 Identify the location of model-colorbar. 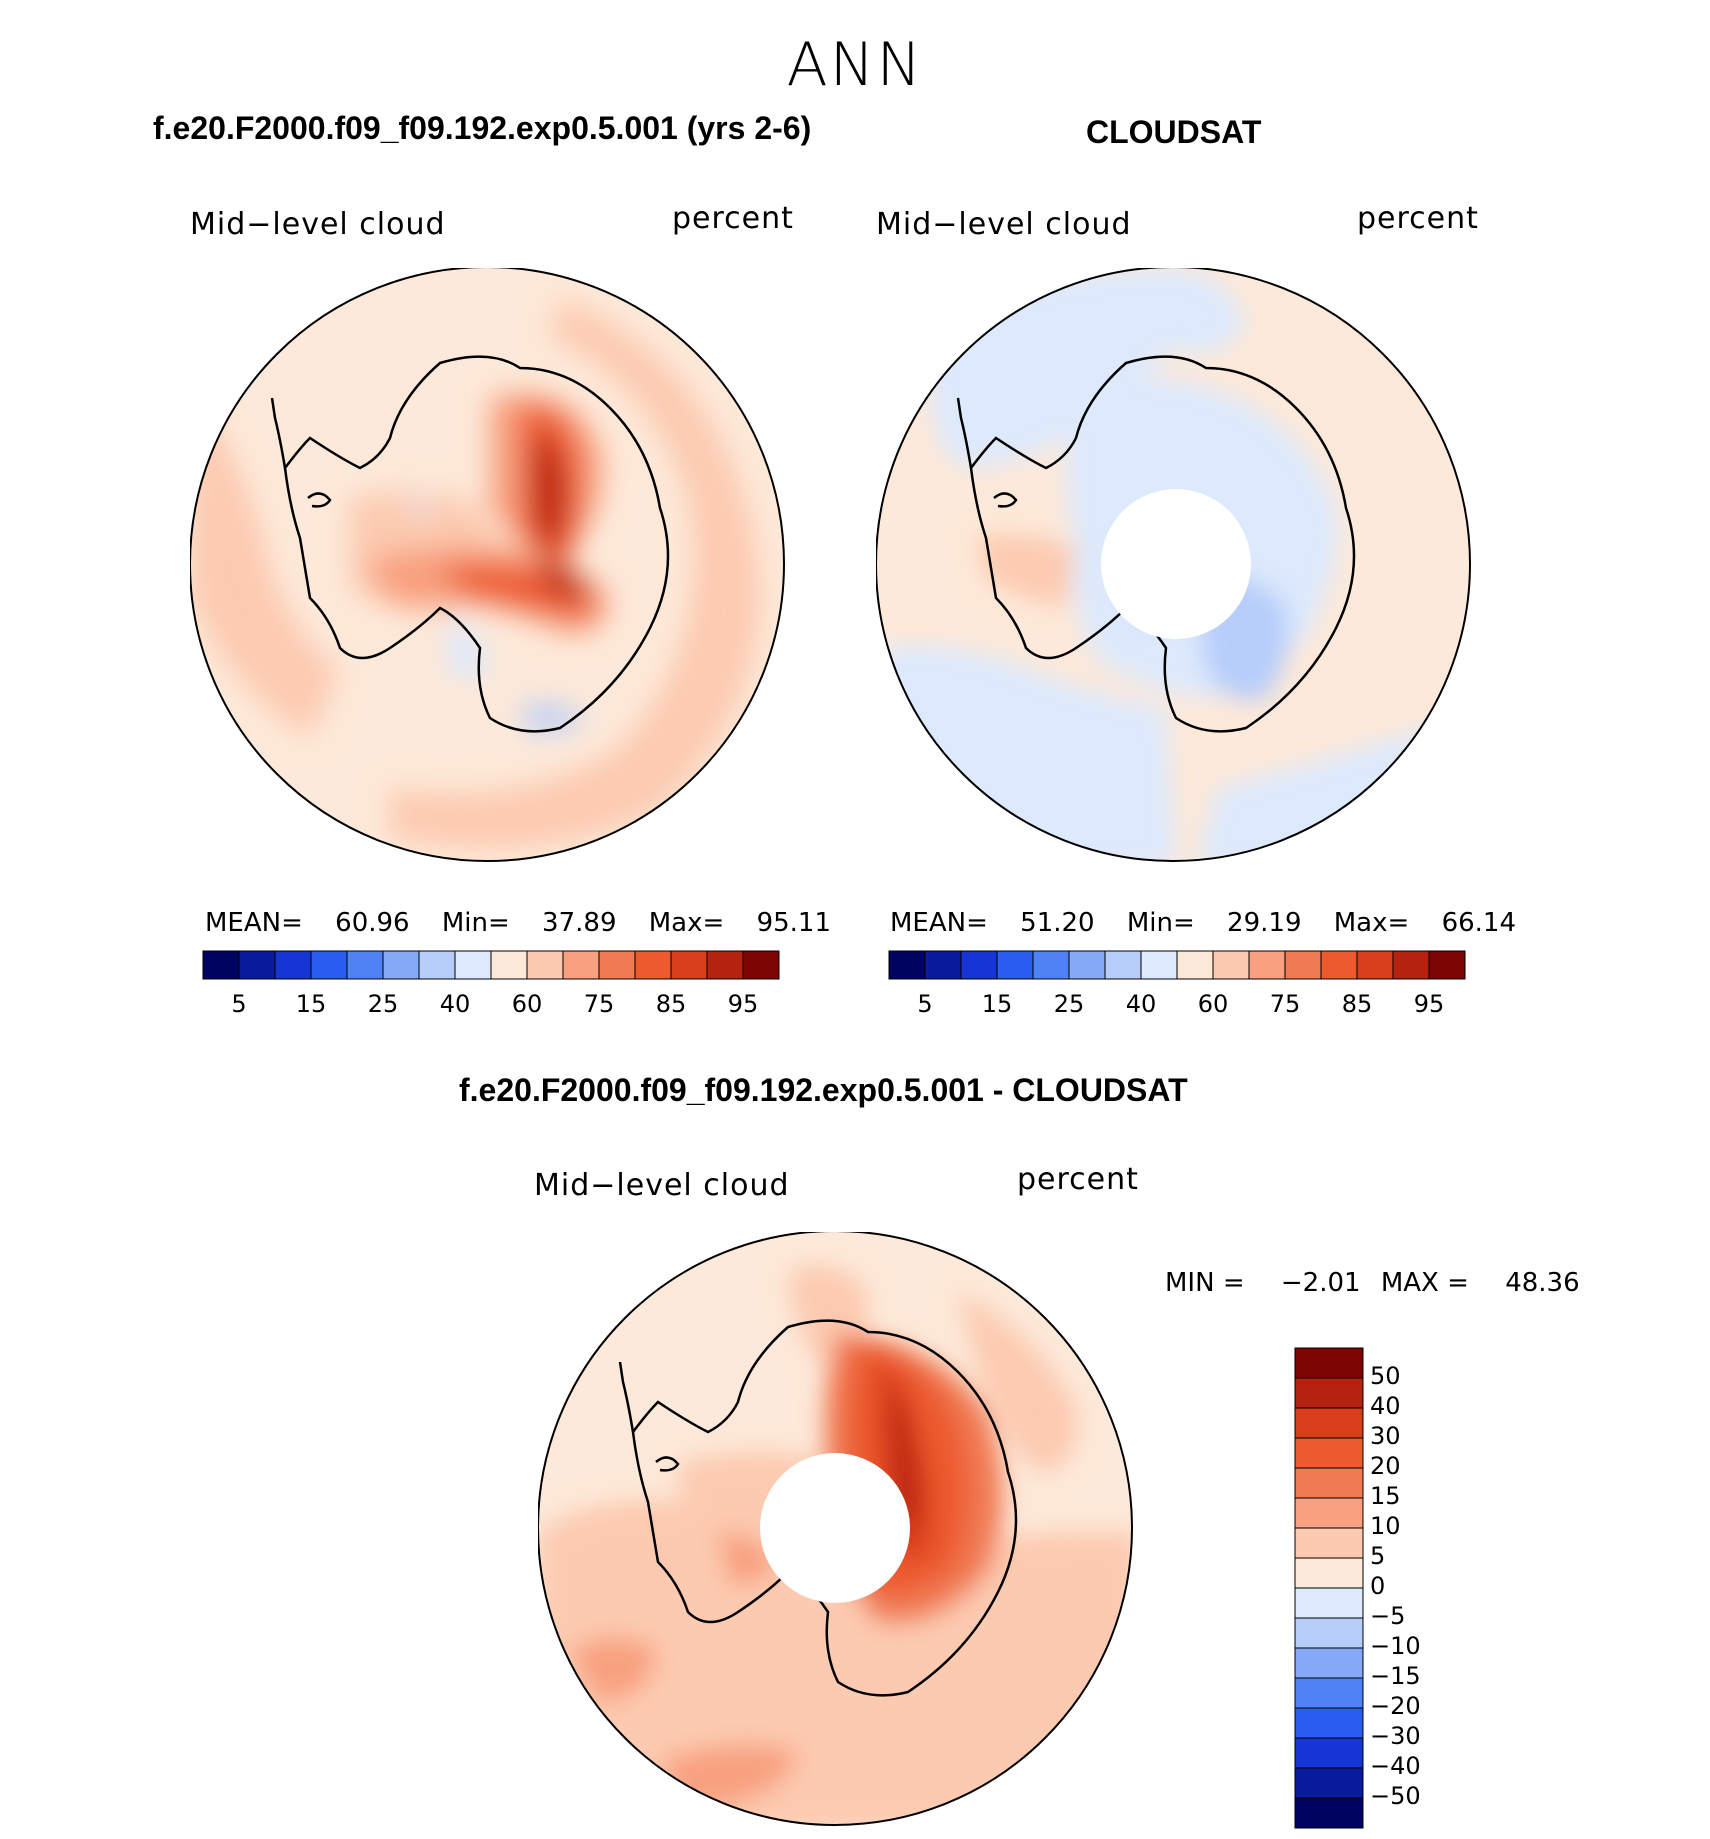
(491, 965).